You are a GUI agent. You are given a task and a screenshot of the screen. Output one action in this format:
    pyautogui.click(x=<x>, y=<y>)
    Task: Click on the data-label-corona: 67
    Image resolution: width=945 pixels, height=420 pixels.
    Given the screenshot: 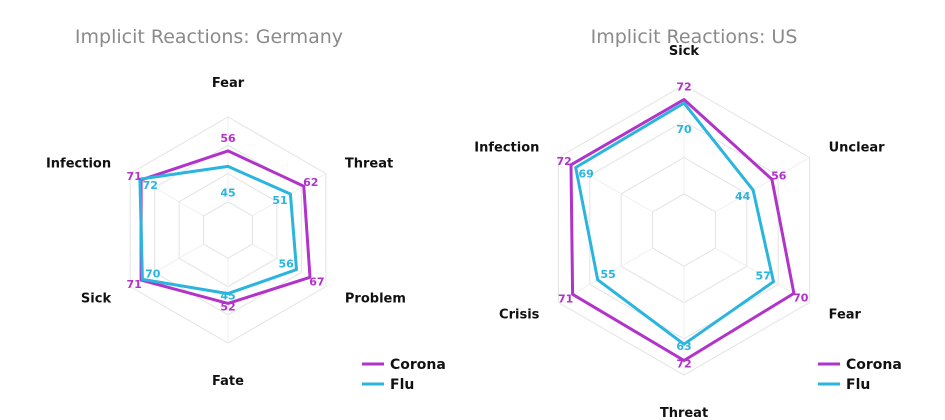 What is the action you would take?
    pyautogui.click(x=316, y=281)
    